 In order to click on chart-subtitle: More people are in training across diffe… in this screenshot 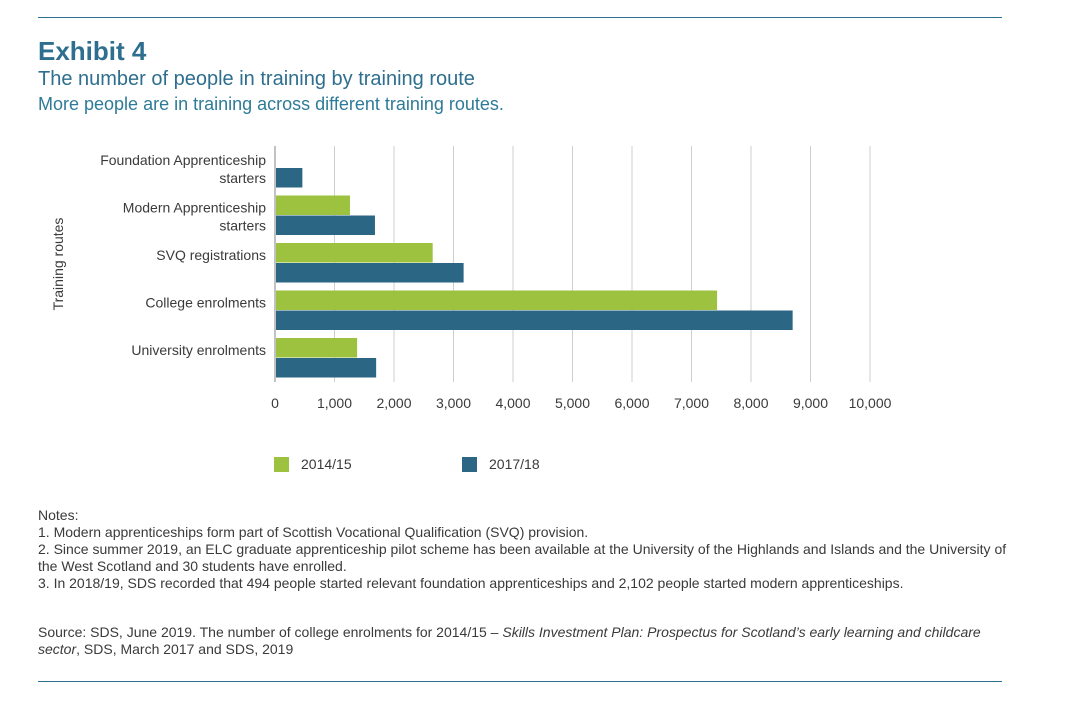, I will do `click(271, 104)`.